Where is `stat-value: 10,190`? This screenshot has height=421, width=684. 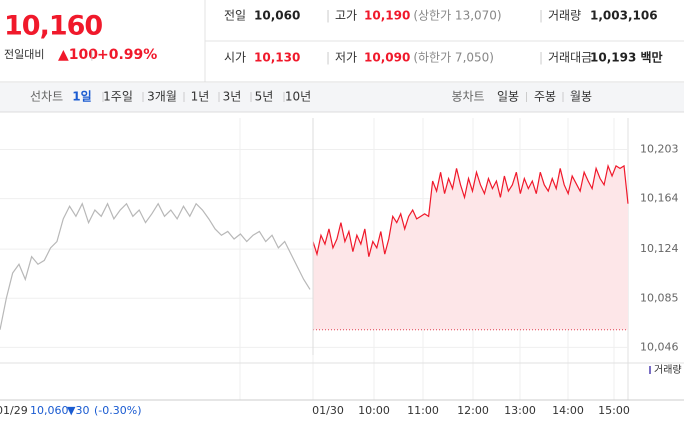
stat-value: 10,190 is located at coordinates (387, 16).